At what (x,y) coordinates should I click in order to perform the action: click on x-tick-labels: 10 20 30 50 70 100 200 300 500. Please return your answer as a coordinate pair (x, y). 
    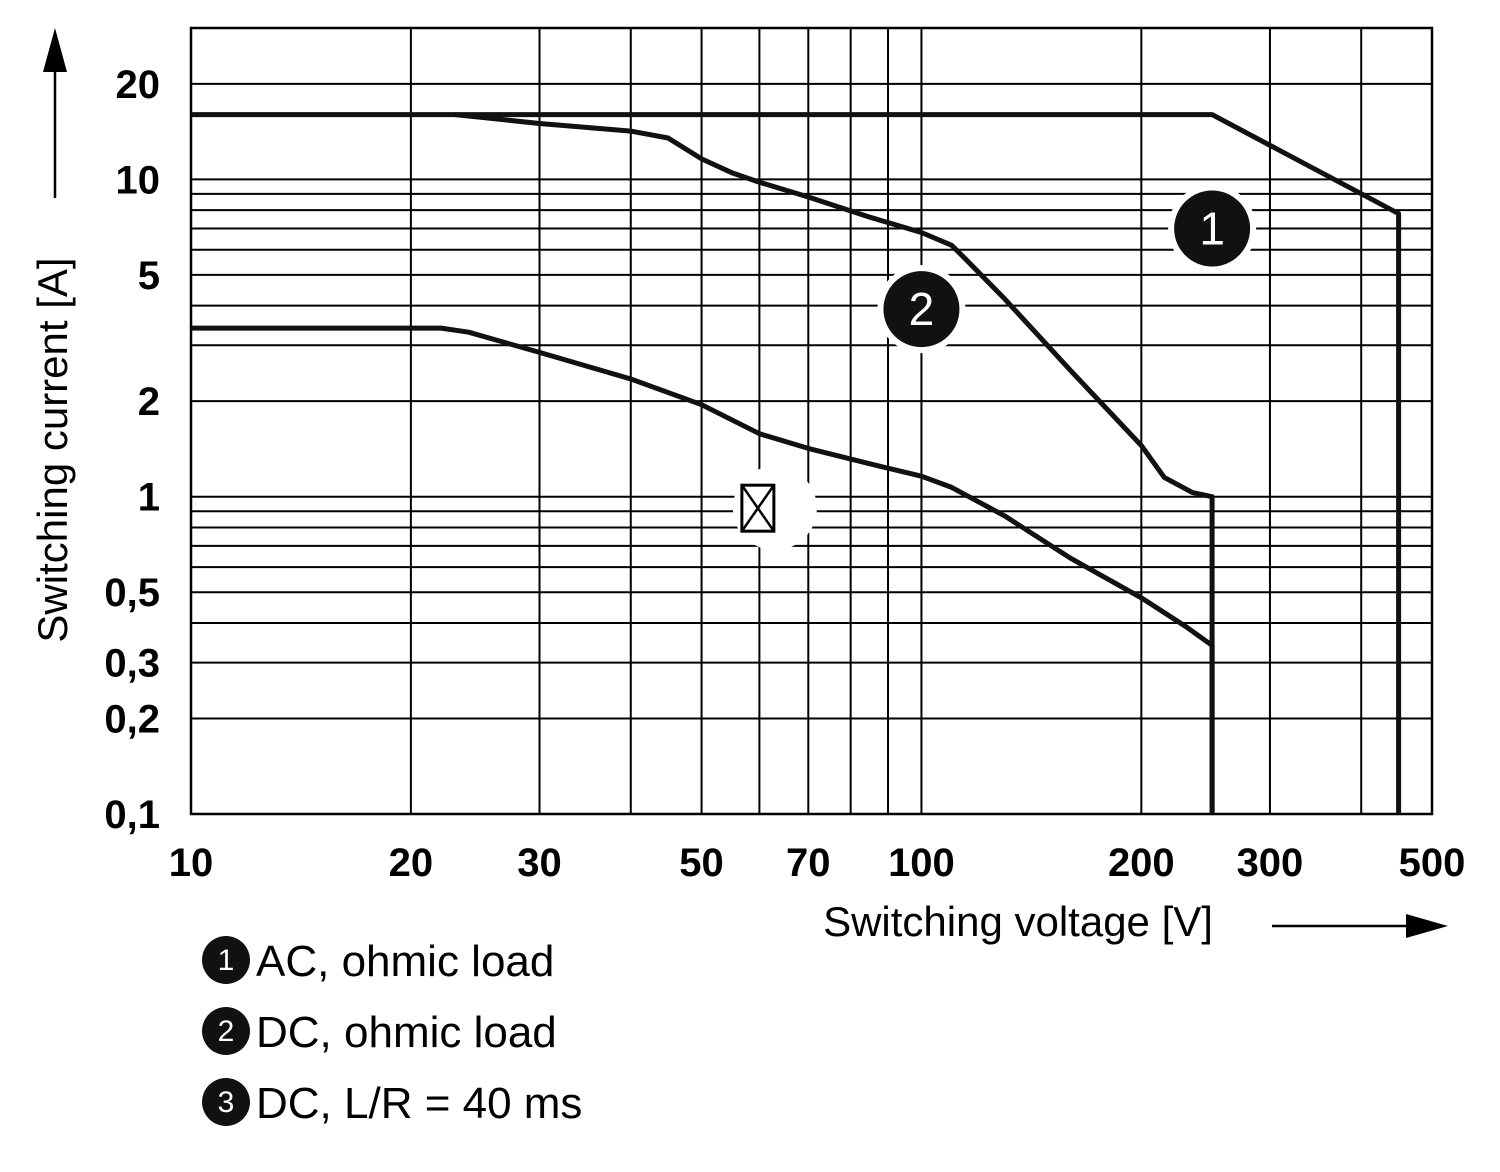
    Looking at the image, I should click on (817, 863).